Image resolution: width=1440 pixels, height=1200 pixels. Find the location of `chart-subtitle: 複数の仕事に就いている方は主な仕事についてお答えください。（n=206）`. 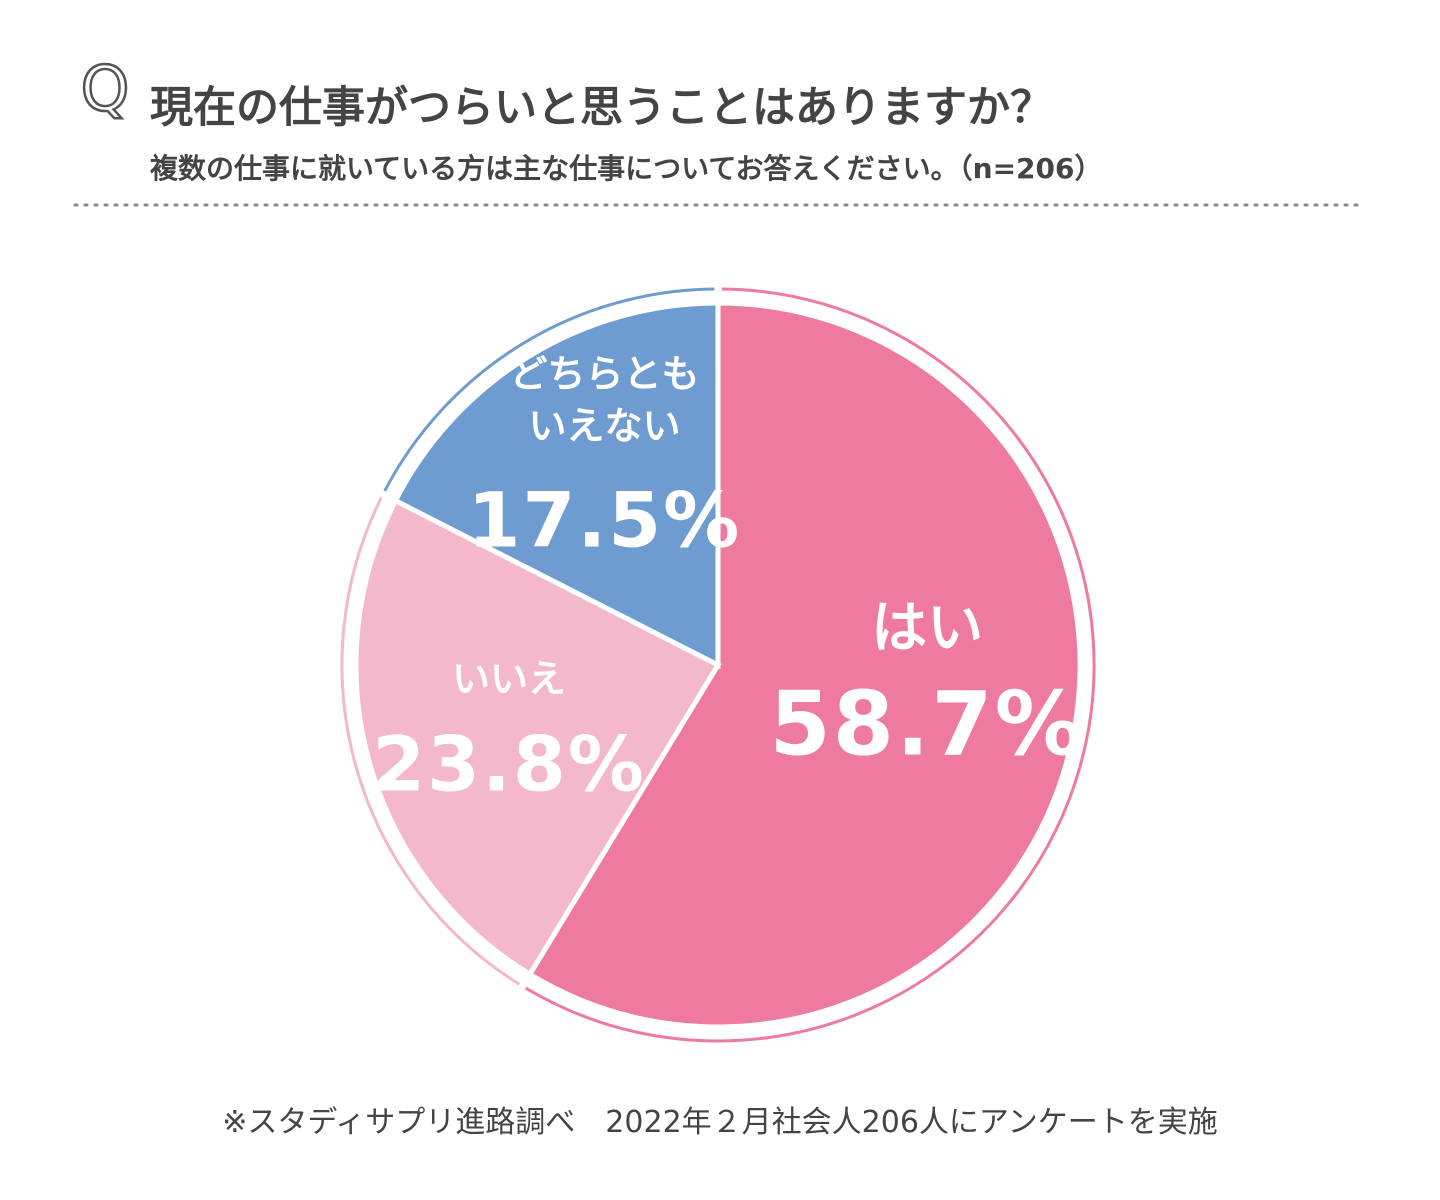

chart-subtitle: 複数の仕事に就いている方は主な仕事についてお答えください。（n=206） is located at coordinates (626, 168).